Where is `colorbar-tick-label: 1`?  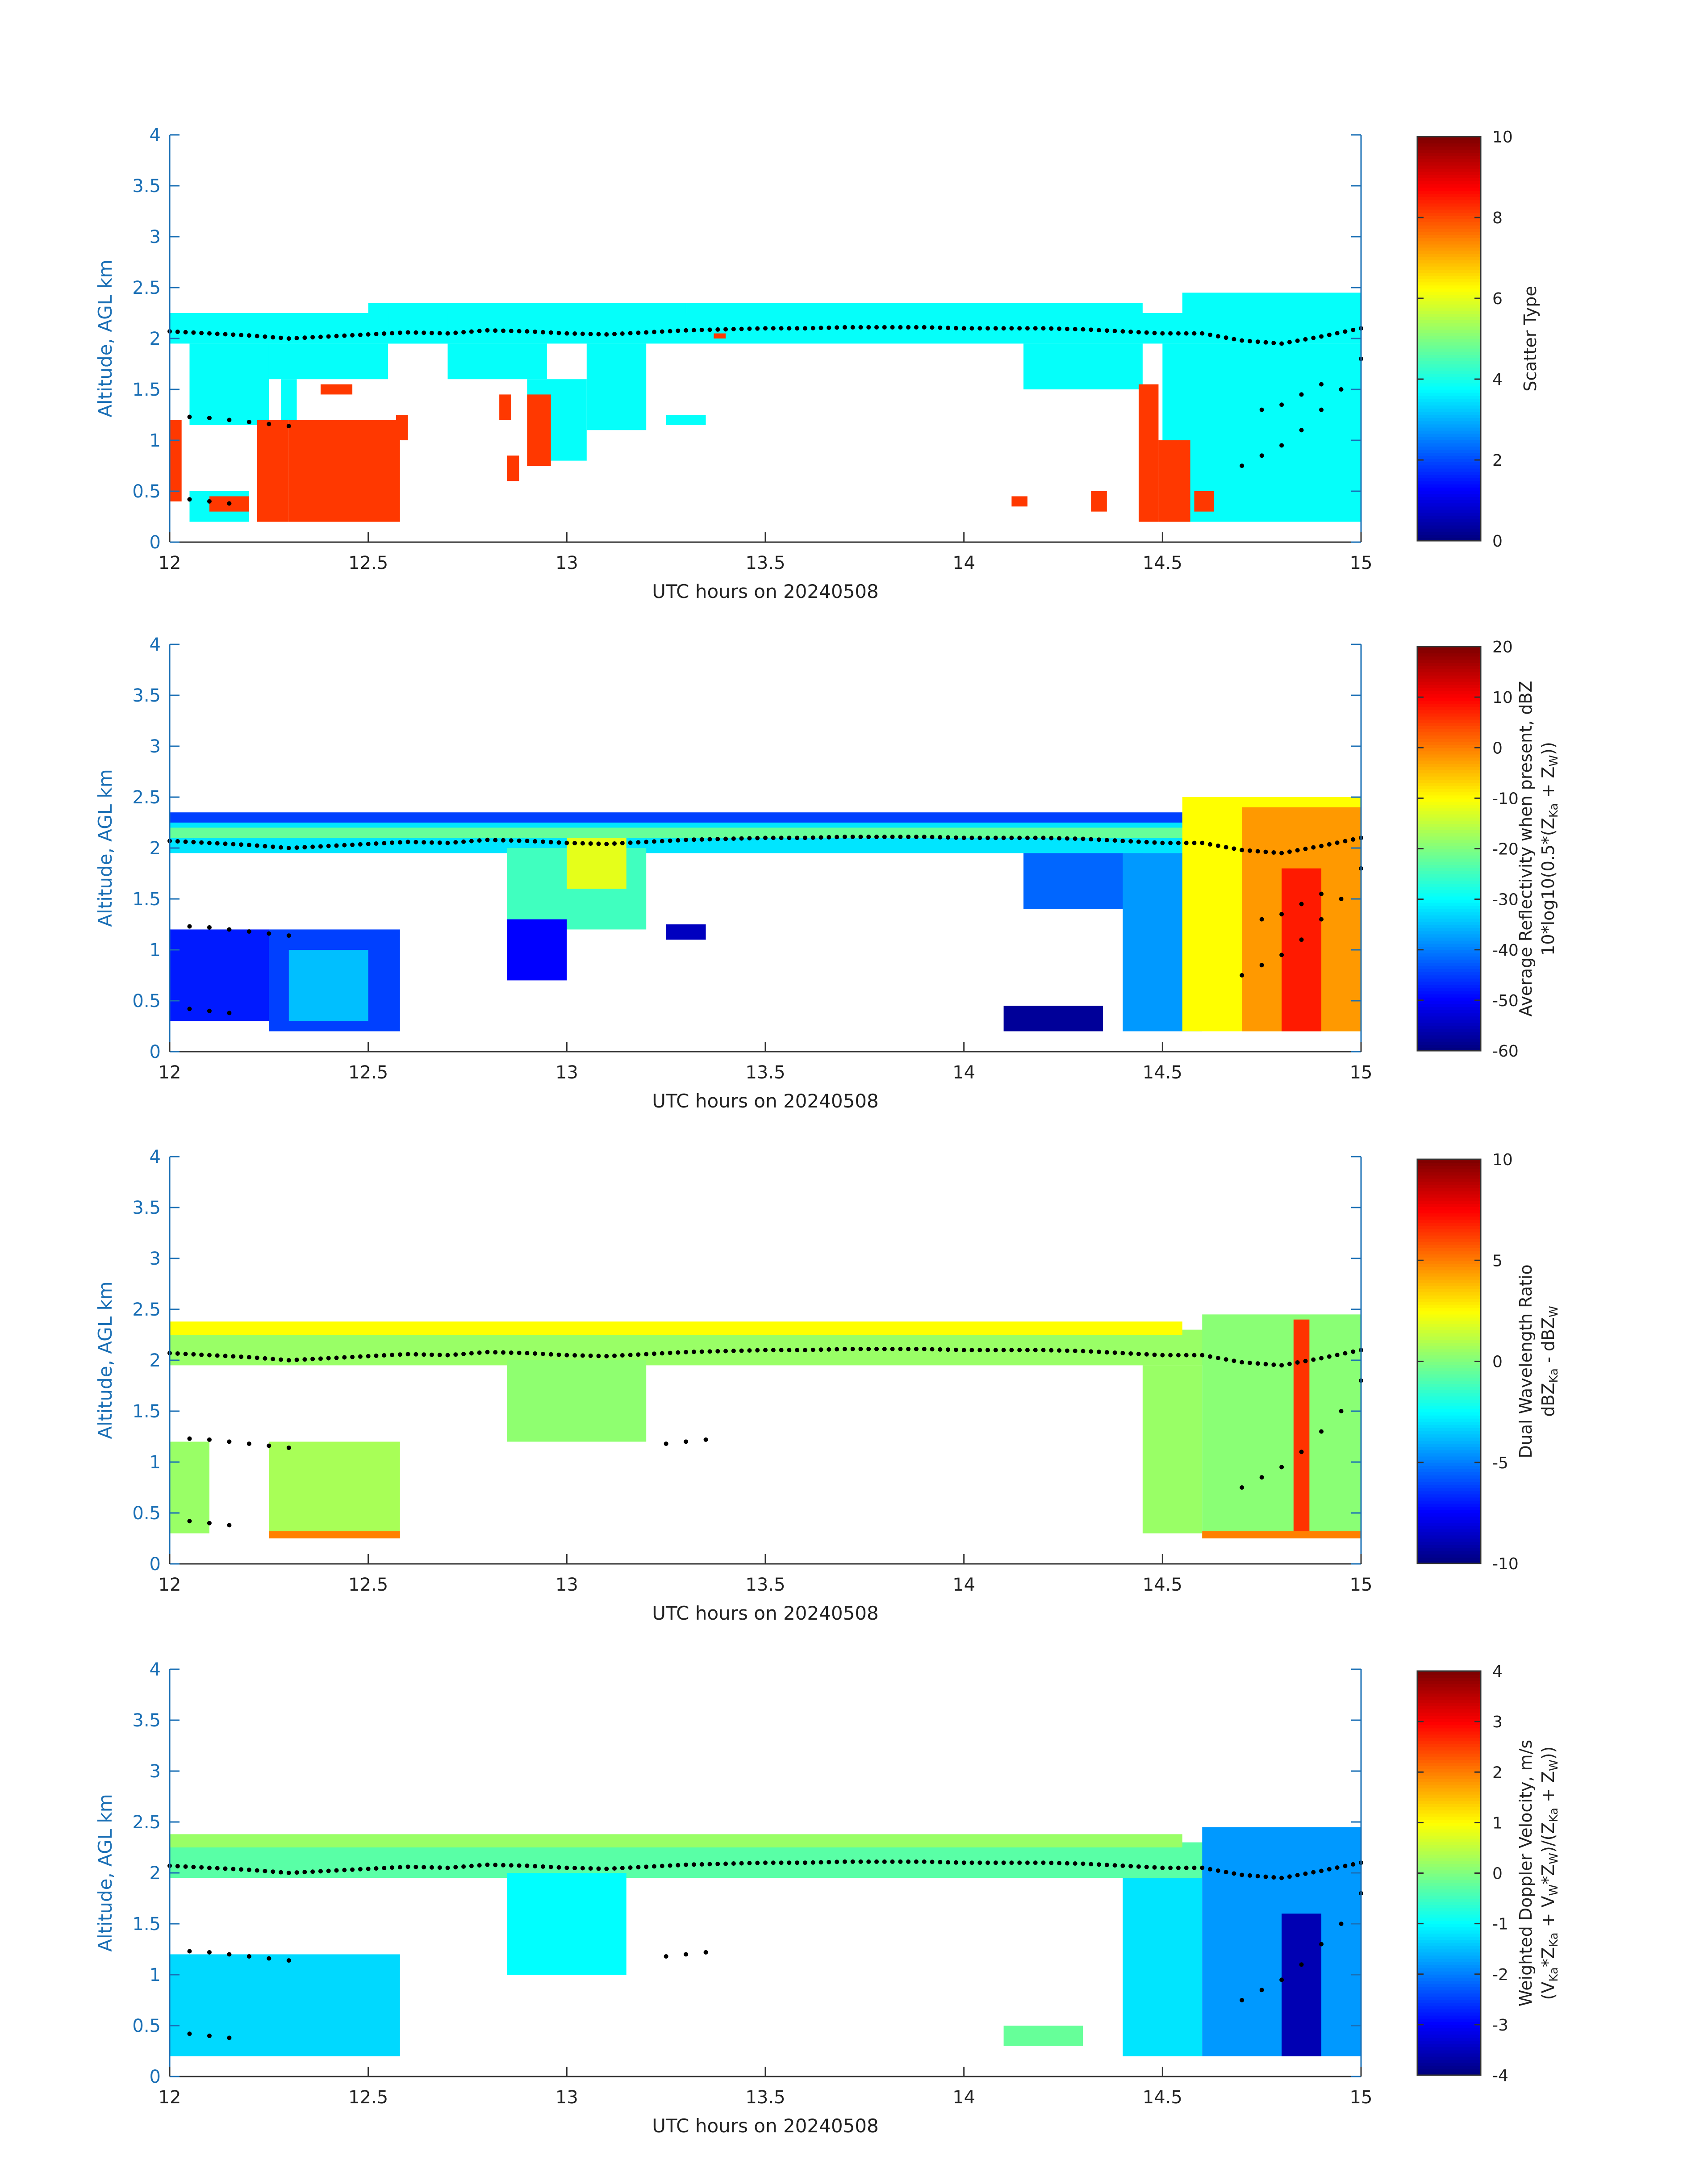
colorbar-tick-label: 1 is located at coordinates (1497, 1823).